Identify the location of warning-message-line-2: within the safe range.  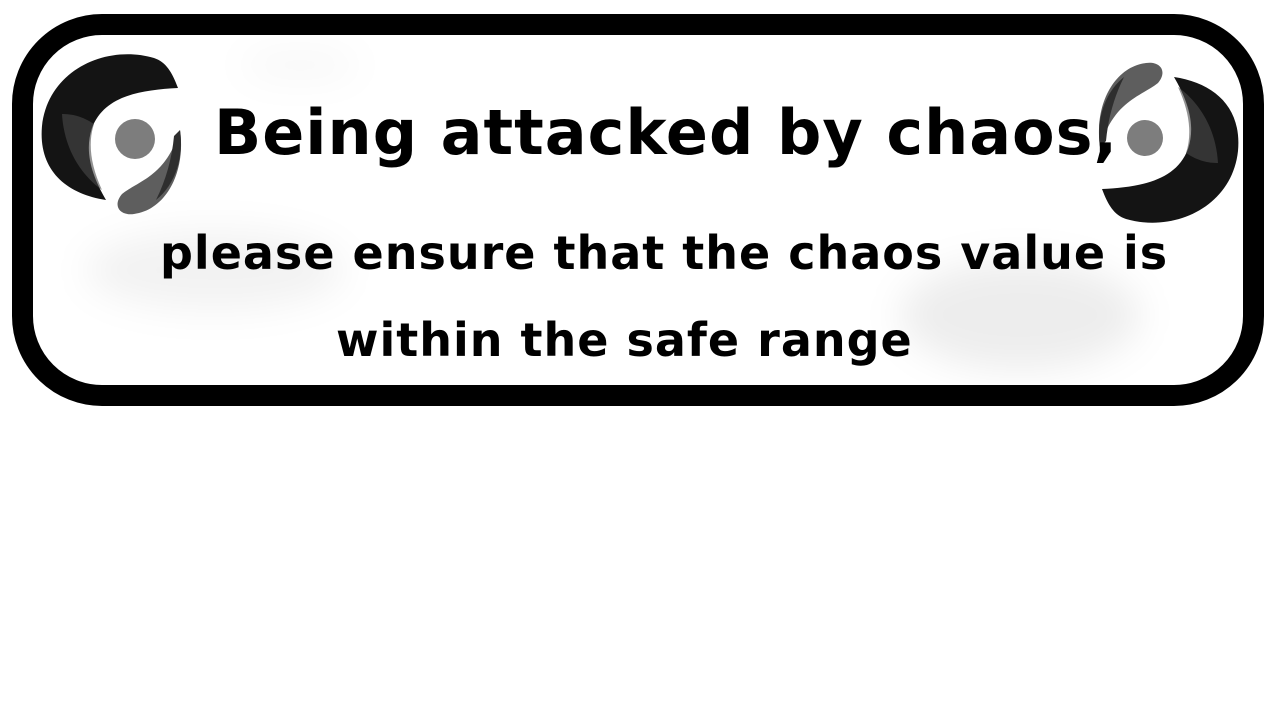
(624, 340).